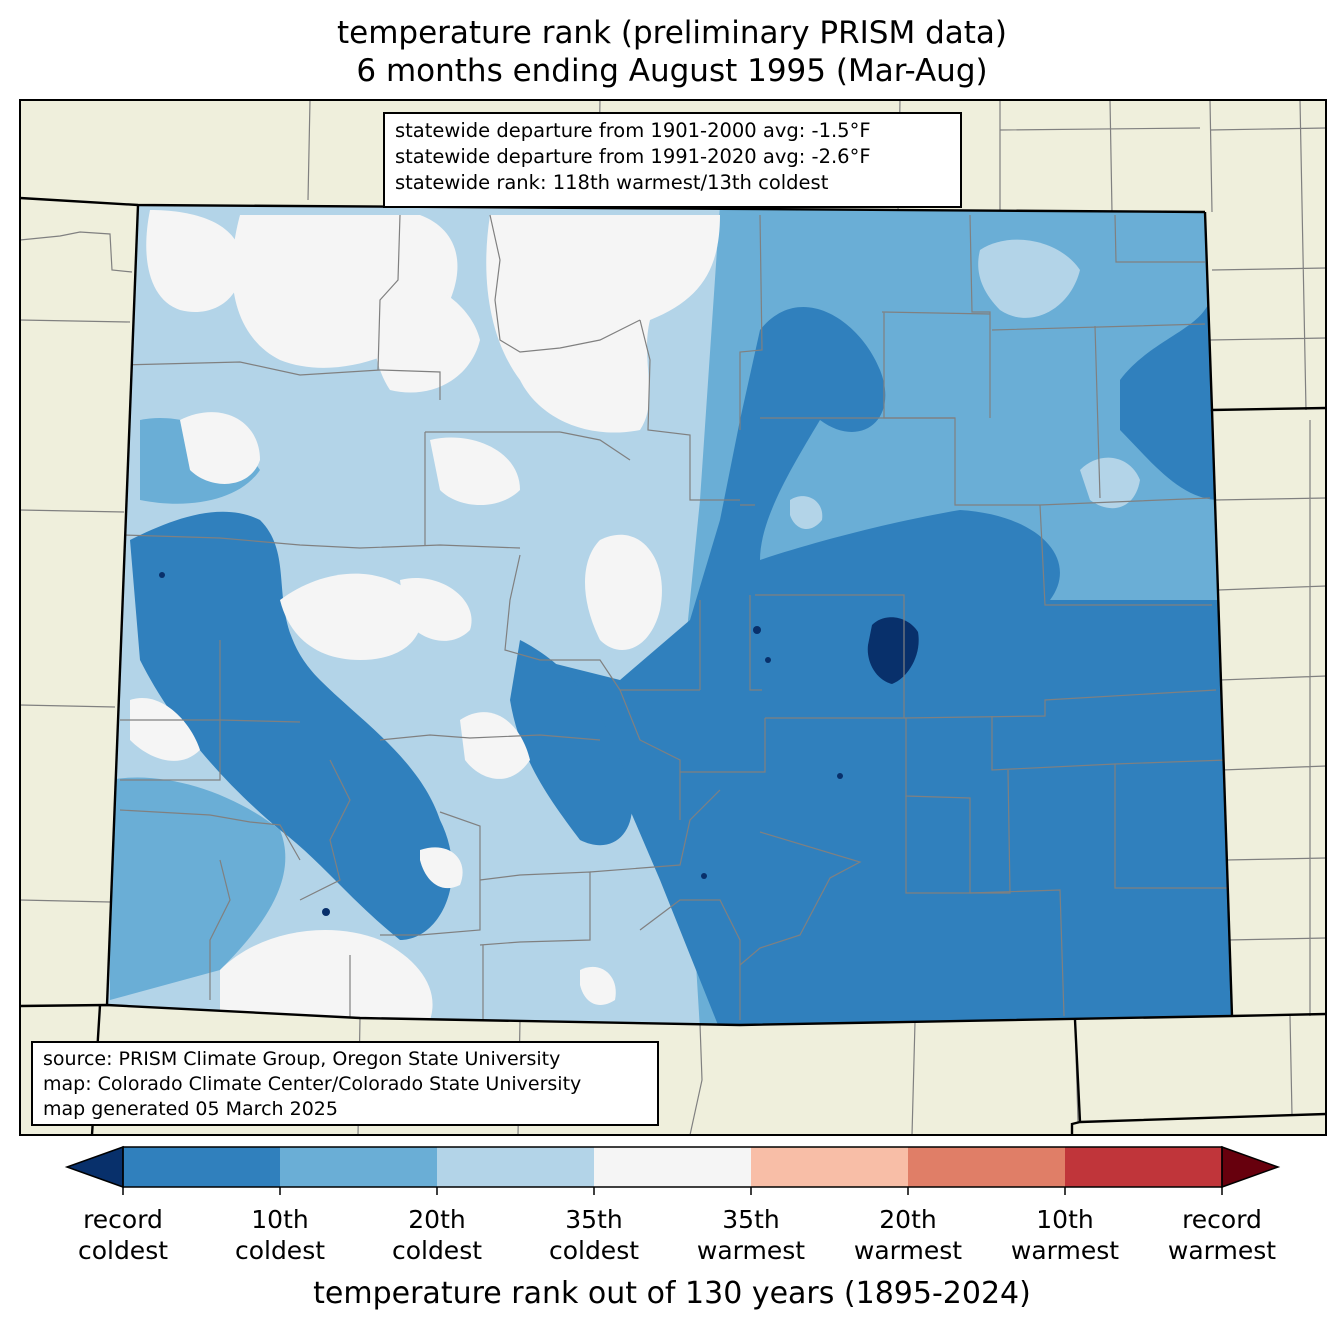 The height and width of the screenshot is (1332, 1344). What do you see at coordinates (594, 1235) in the screenshot?
I see `colorbar-tick-label: 35th coldest` at bounding box center [594, 1235].